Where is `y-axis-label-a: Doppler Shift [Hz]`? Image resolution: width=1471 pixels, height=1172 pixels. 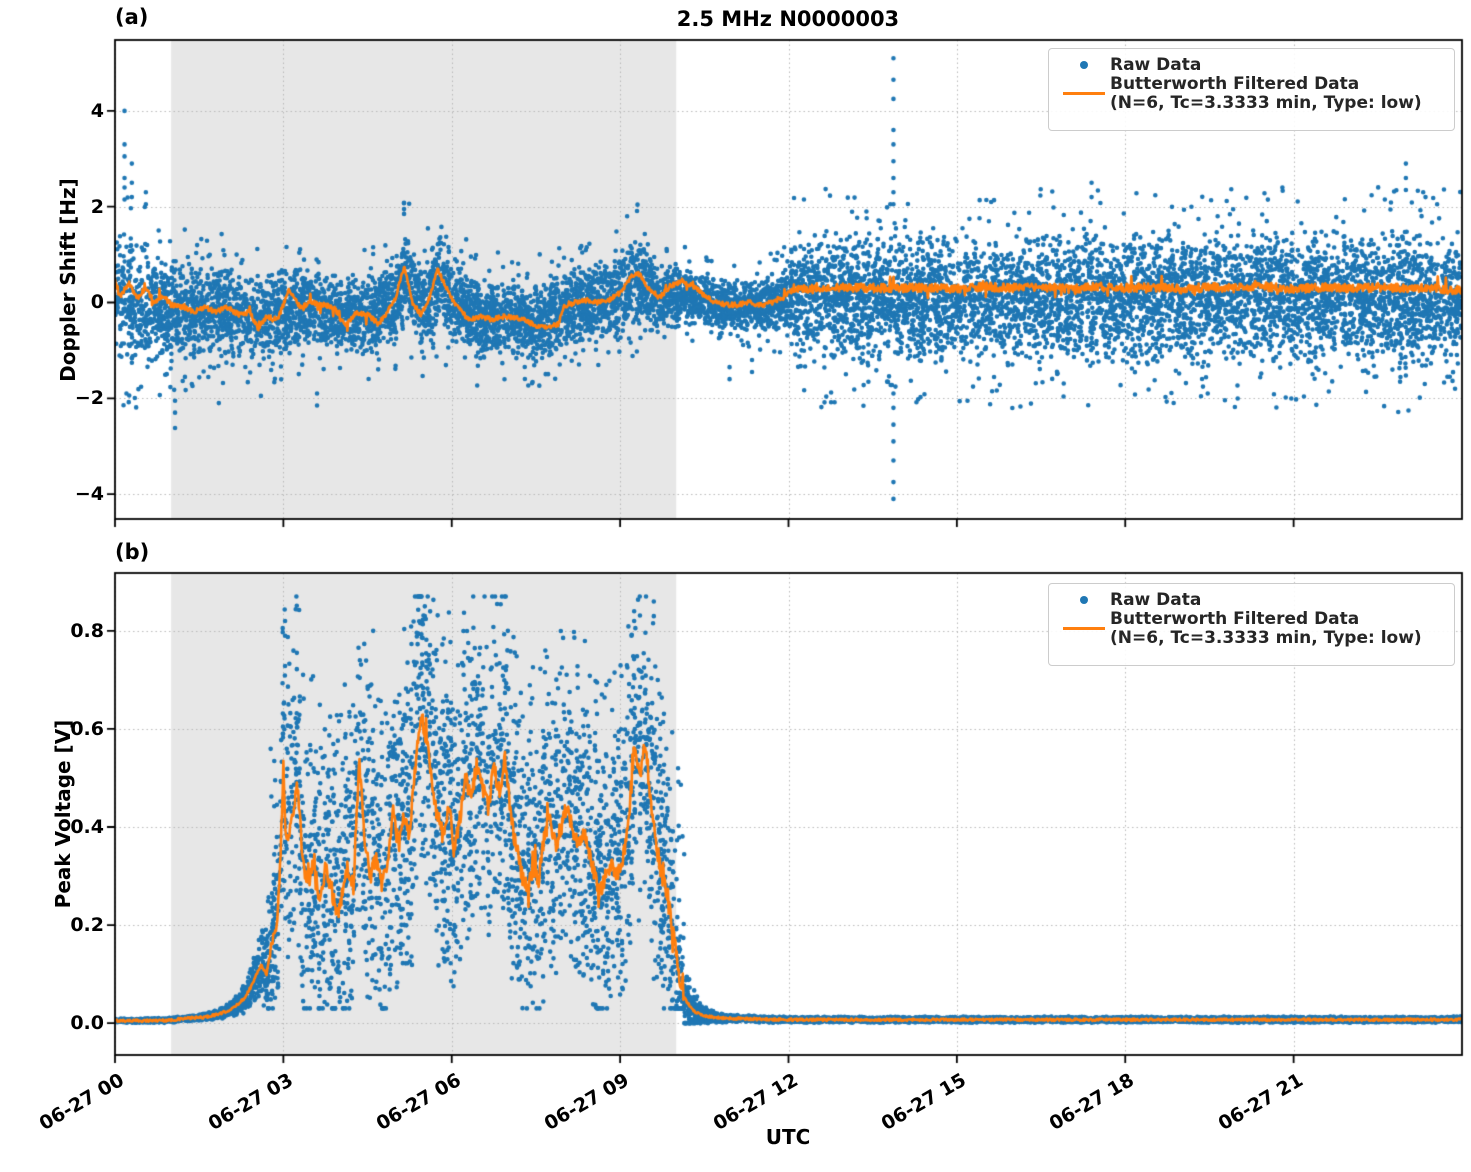 y-axis-label-a: Doppler Shift [Hz] is located at coordinates (68, 280).